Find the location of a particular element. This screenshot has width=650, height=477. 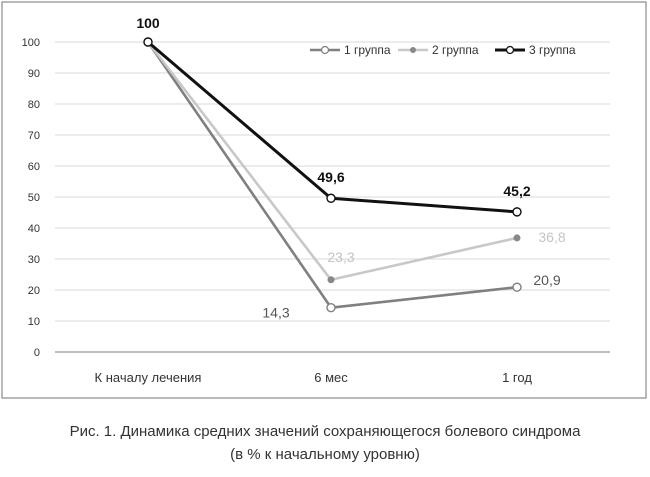

y-tick-label: 50 is located at coordinates (34, 198).